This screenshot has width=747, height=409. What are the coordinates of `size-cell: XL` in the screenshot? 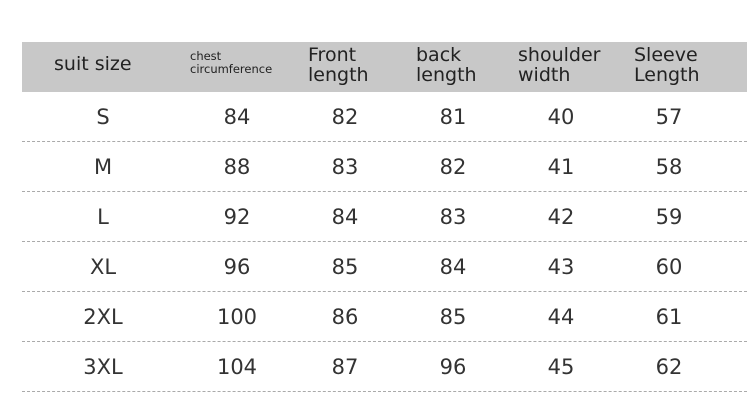 It's located at (103, 267).